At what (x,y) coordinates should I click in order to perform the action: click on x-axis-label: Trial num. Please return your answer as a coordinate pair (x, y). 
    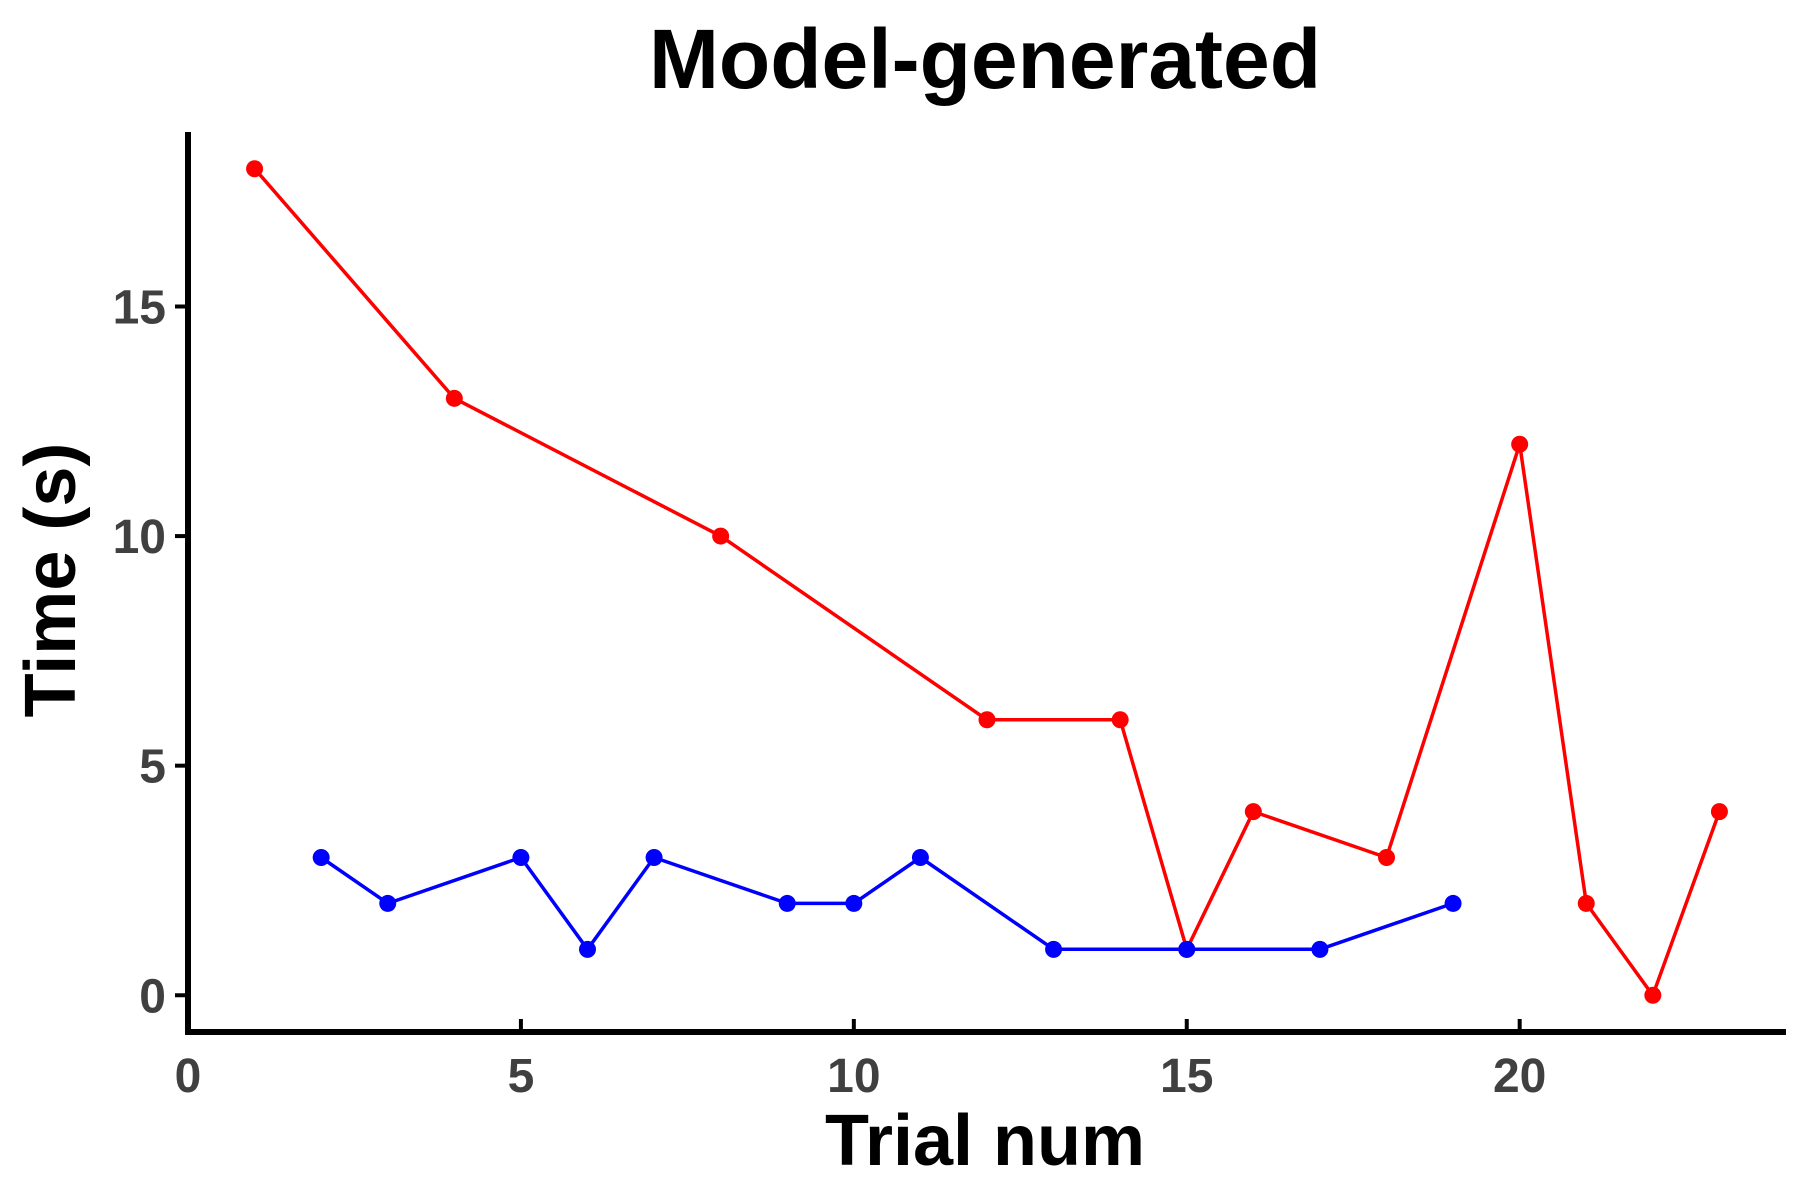
    Looking at the image, I should click on (985, 1141).